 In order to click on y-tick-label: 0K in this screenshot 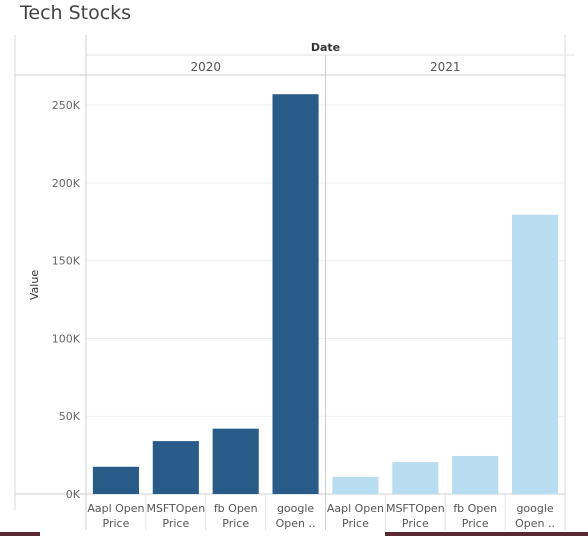, I will do `click(73, 494)`.